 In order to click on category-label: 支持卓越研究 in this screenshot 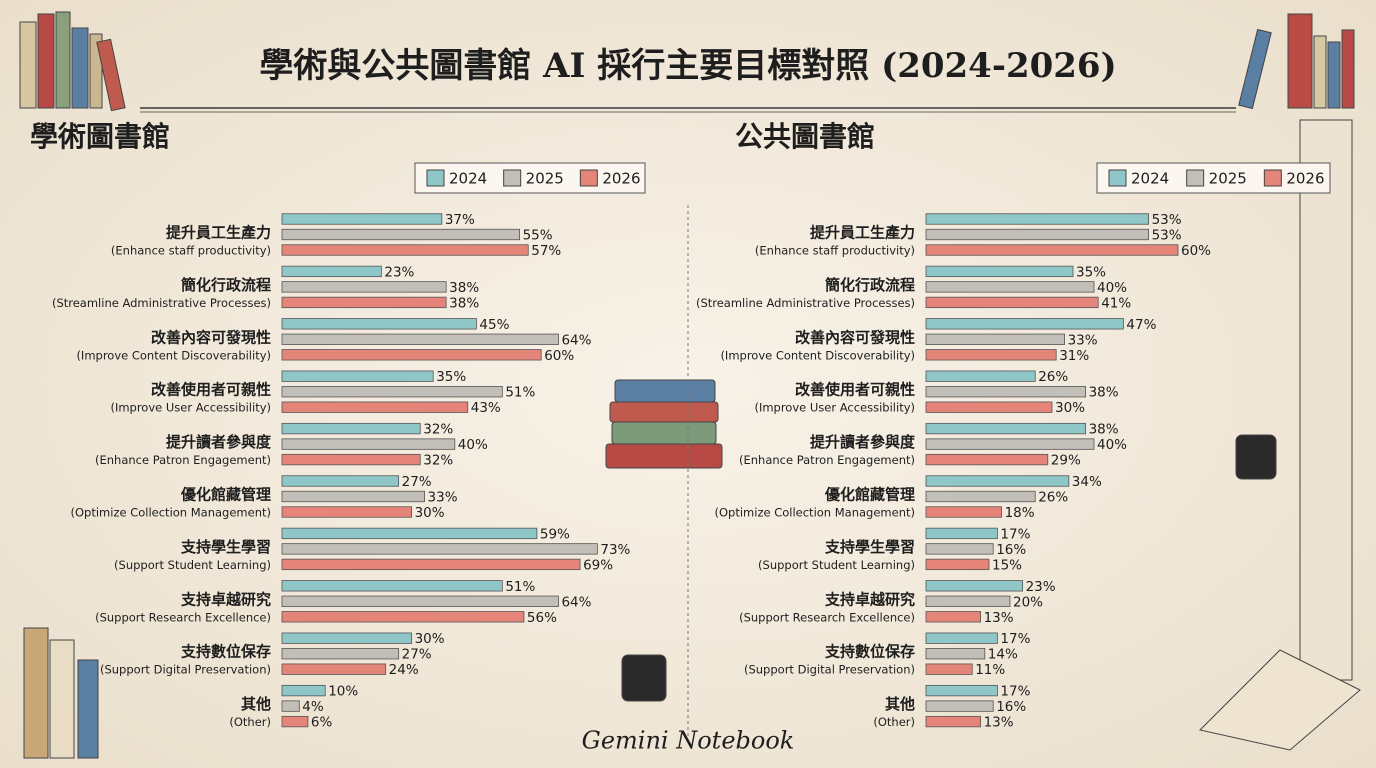, I will do `click(869, 599)`.